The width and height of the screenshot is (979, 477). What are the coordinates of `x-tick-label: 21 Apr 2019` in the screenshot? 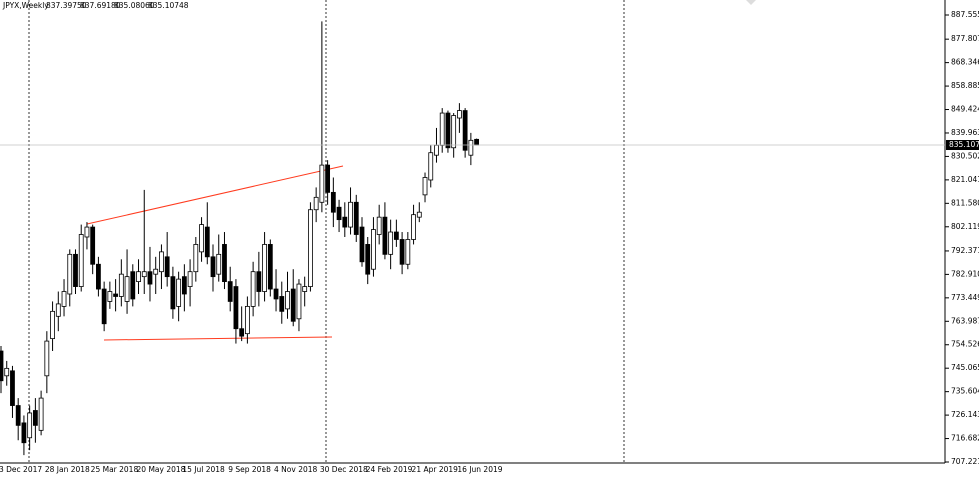 It's located at (435, 469).